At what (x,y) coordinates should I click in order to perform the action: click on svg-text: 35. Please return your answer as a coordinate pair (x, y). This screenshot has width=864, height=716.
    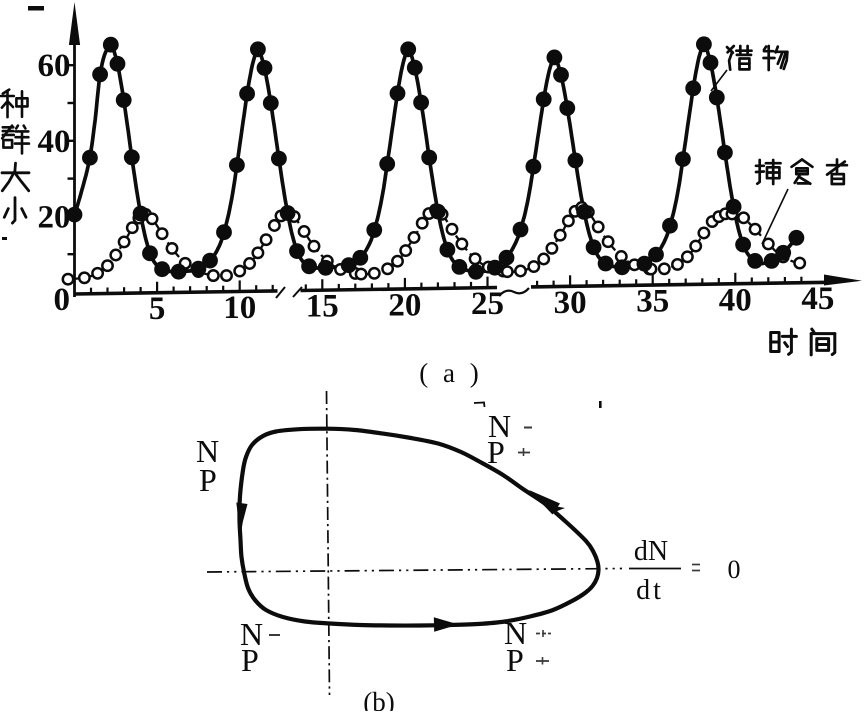
    Looking at the image, I should click on (652, 302).